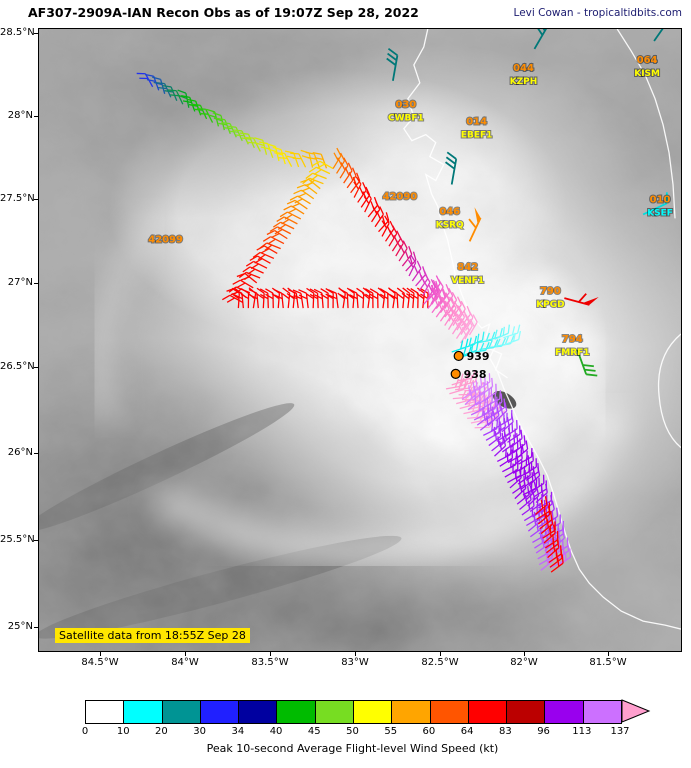 The width and height of the screenshot is (691, 768). Describe the element at coordinates (20, 115) in the screenshot. I see `lat-tick-label: 28°N` at that location.